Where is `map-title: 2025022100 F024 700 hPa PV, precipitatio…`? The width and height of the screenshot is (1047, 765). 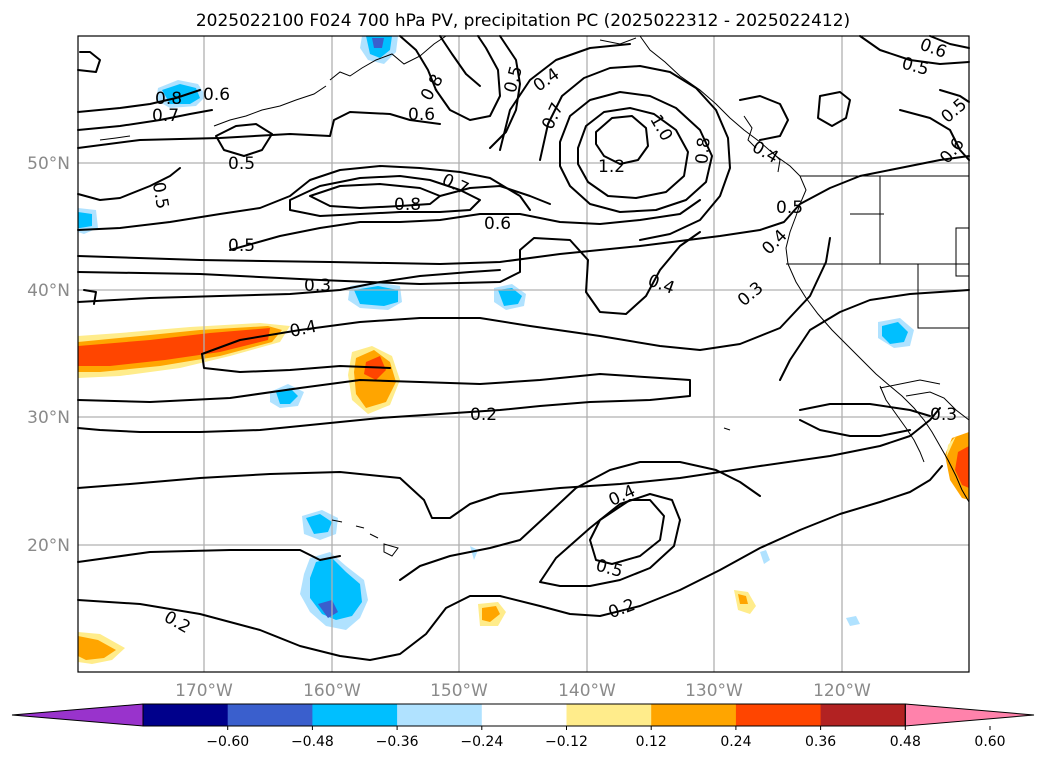 map-title: 2025022100 F024 700 hPa PV, precipitatio… is located at coordinates (523, 21).